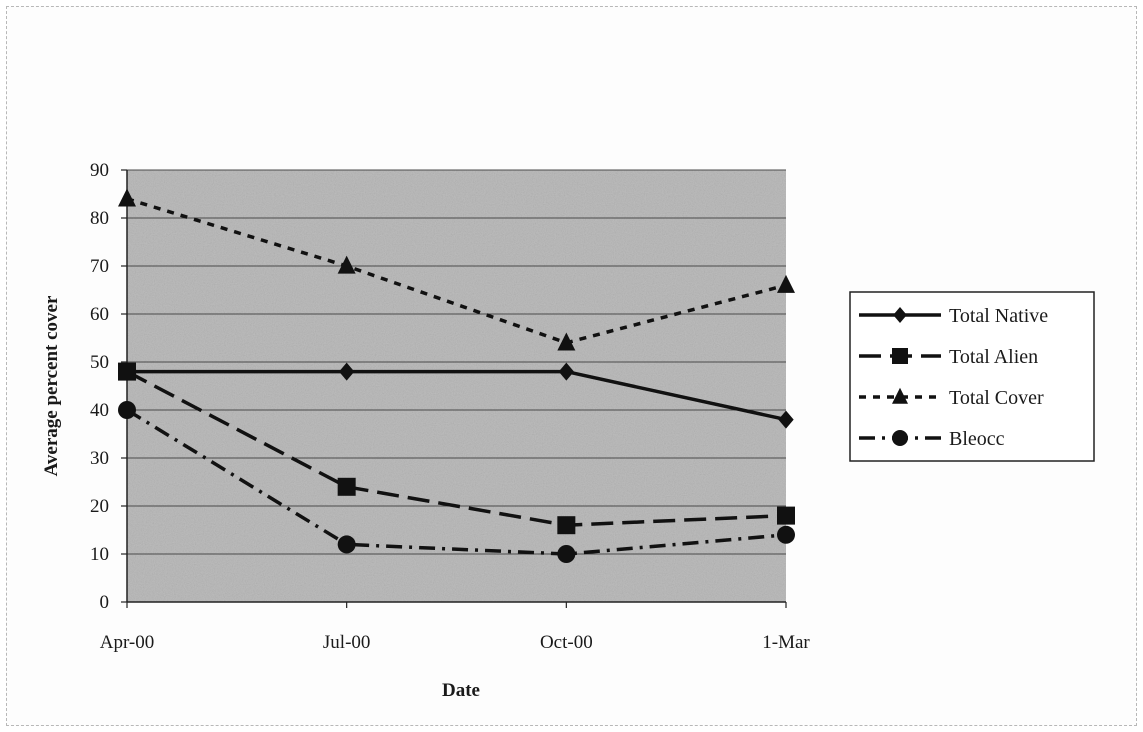 The height and width of the screenshot is (732, 1143). What do you see at coordinates (455, 642) in the screenshot?
I see `x-tick-labels: Apr-00 Jul-00 Oct-00 1-Mar` at bounding box center [455, 642].